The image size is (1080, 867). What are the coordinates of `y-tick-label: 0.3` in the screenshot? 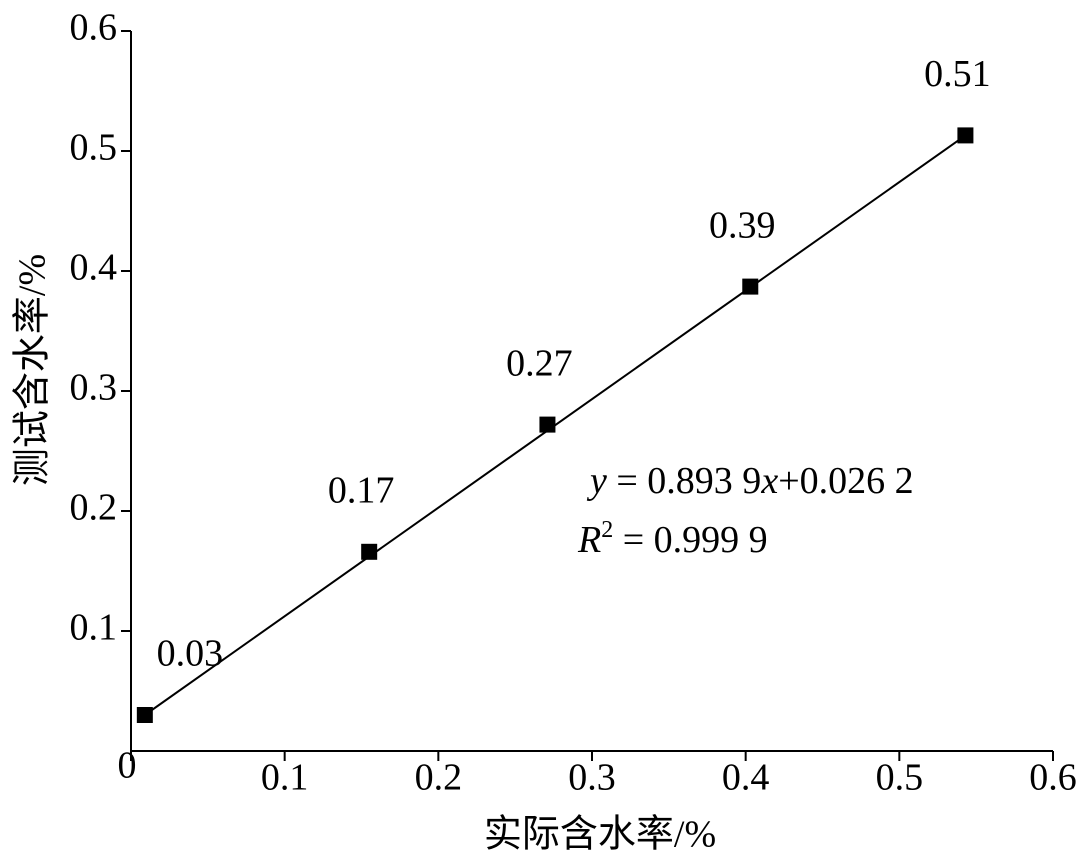 It's located at (94, 388).